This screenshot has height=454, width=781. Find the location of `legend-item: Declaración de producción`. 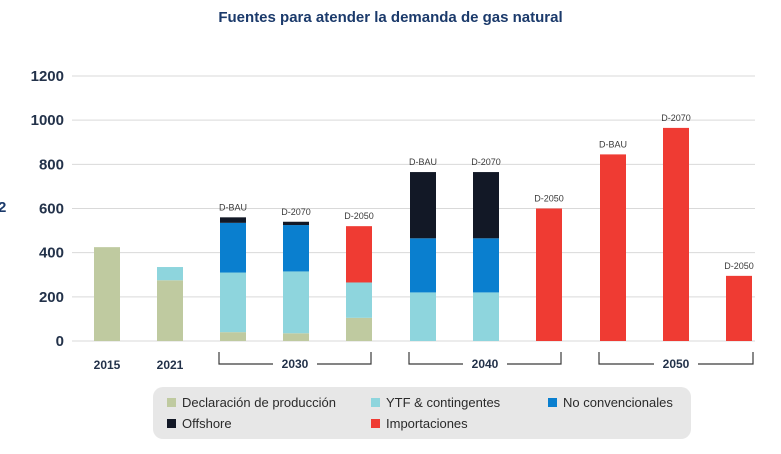

legend-item: Declaración de producción is located at coordinates (251, 402).